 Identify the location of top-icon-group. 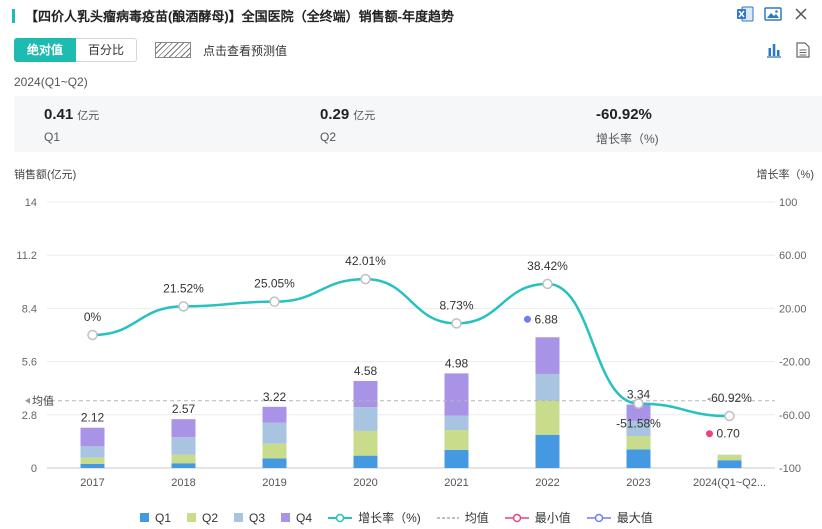
(773, 14).